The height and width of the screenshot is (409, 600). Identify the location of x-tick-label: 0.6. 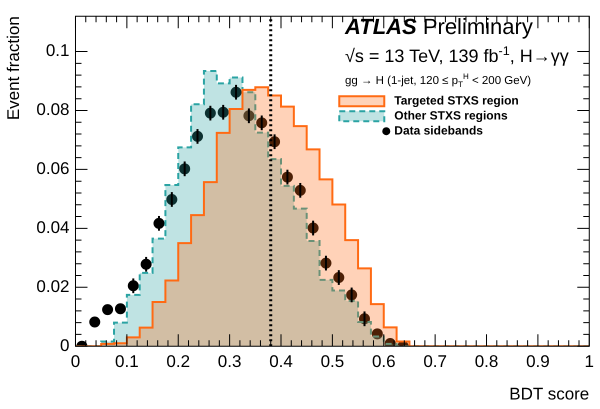
(384, 362).